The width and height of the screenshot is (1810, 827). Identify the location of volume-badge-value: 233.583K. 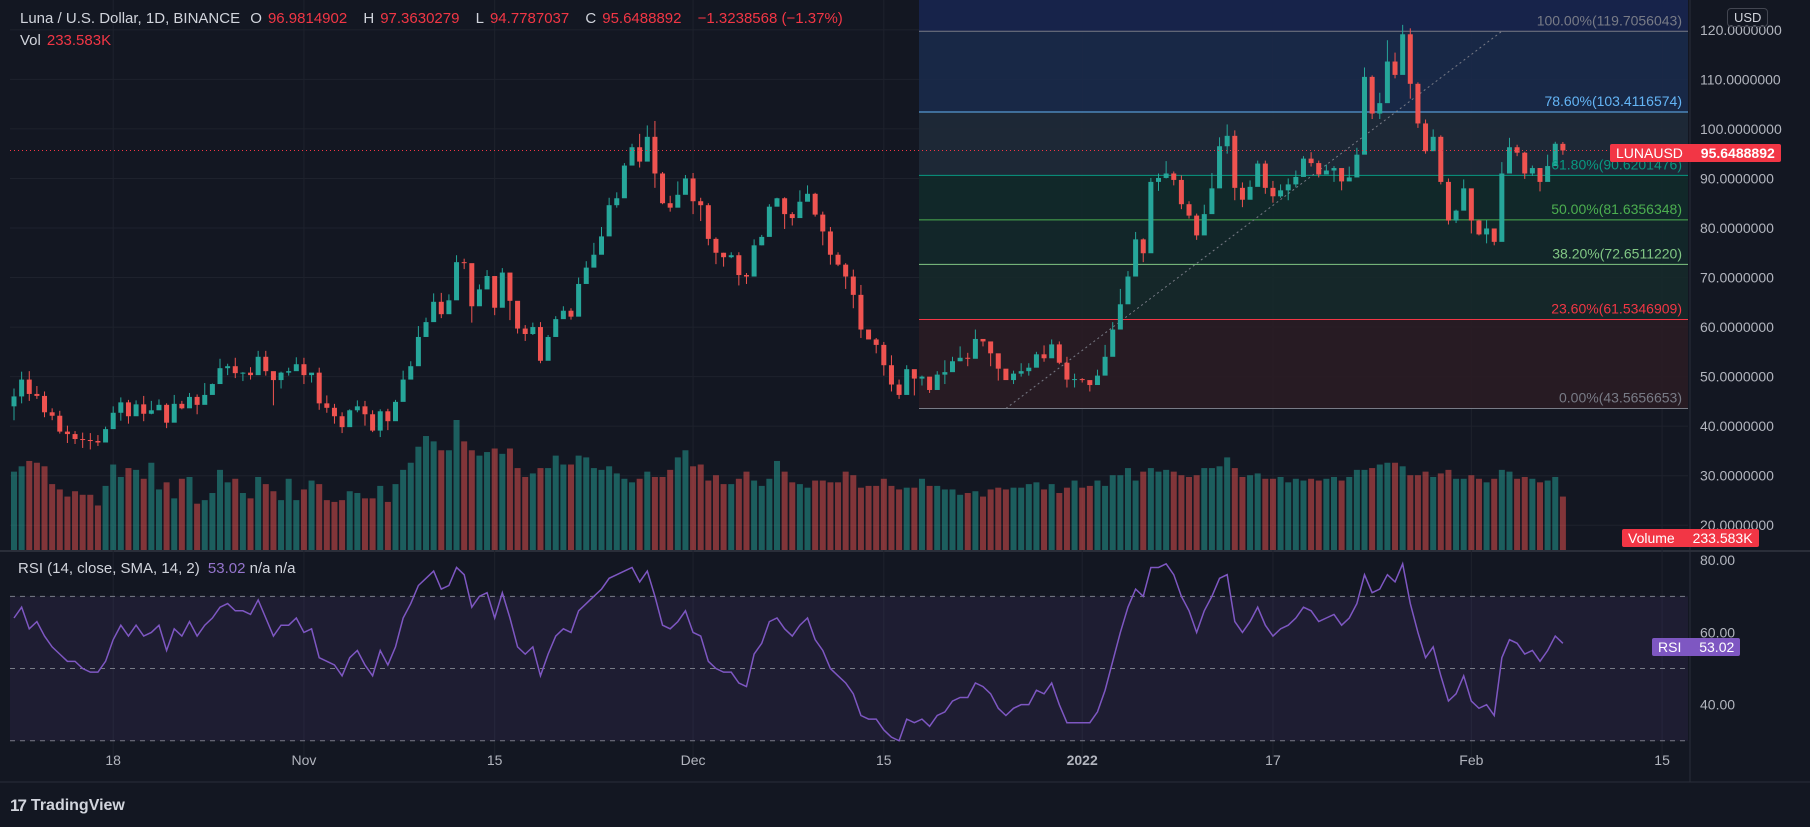
(1722, 538).